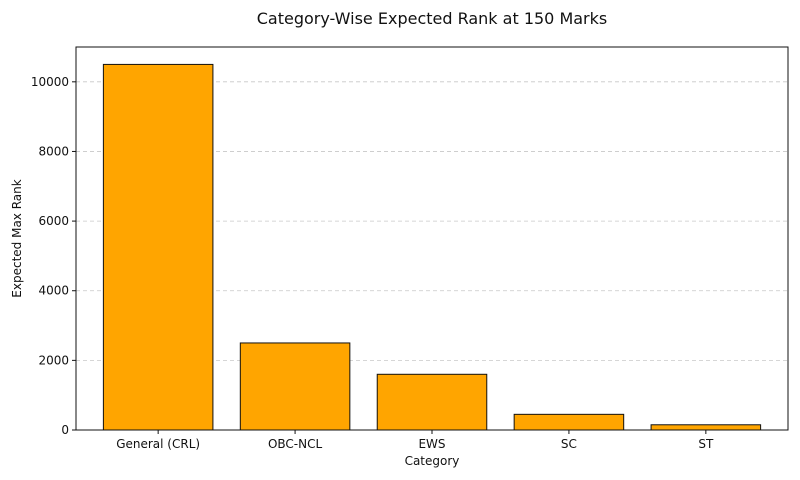 The height and width of the screenshot is (480, 800). What do you see at coordinates (415, 440) in the screenshot?
I see `x-axis: General (CRL) OBC-NCL EWS SC ST` at bounding box center [415, 440].